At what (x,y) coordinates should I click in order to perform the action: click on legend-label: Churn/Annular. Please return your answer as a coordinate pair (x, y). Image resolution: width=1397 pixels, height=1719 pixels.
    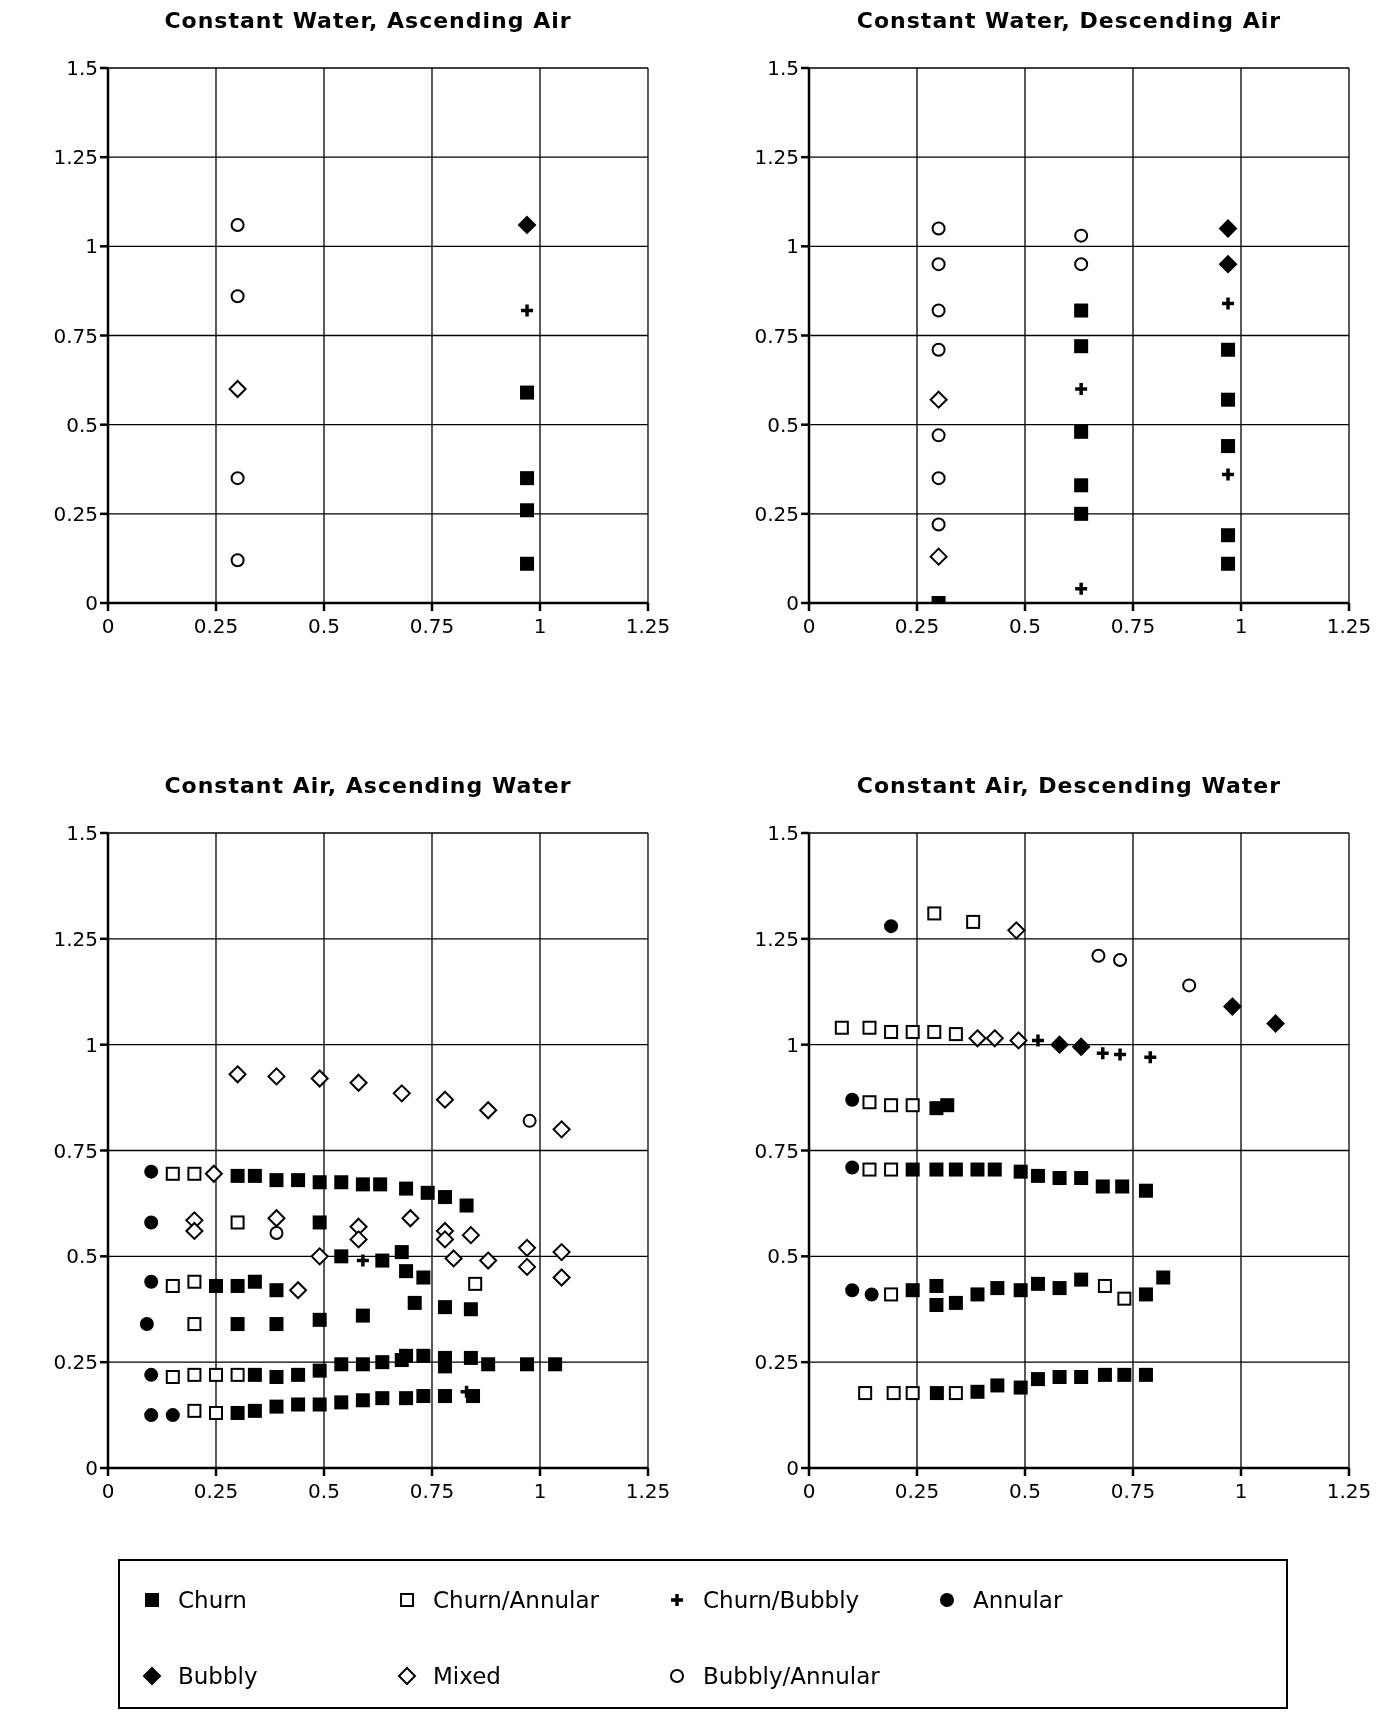
    Looking at the image, I should click on (516, 1600).